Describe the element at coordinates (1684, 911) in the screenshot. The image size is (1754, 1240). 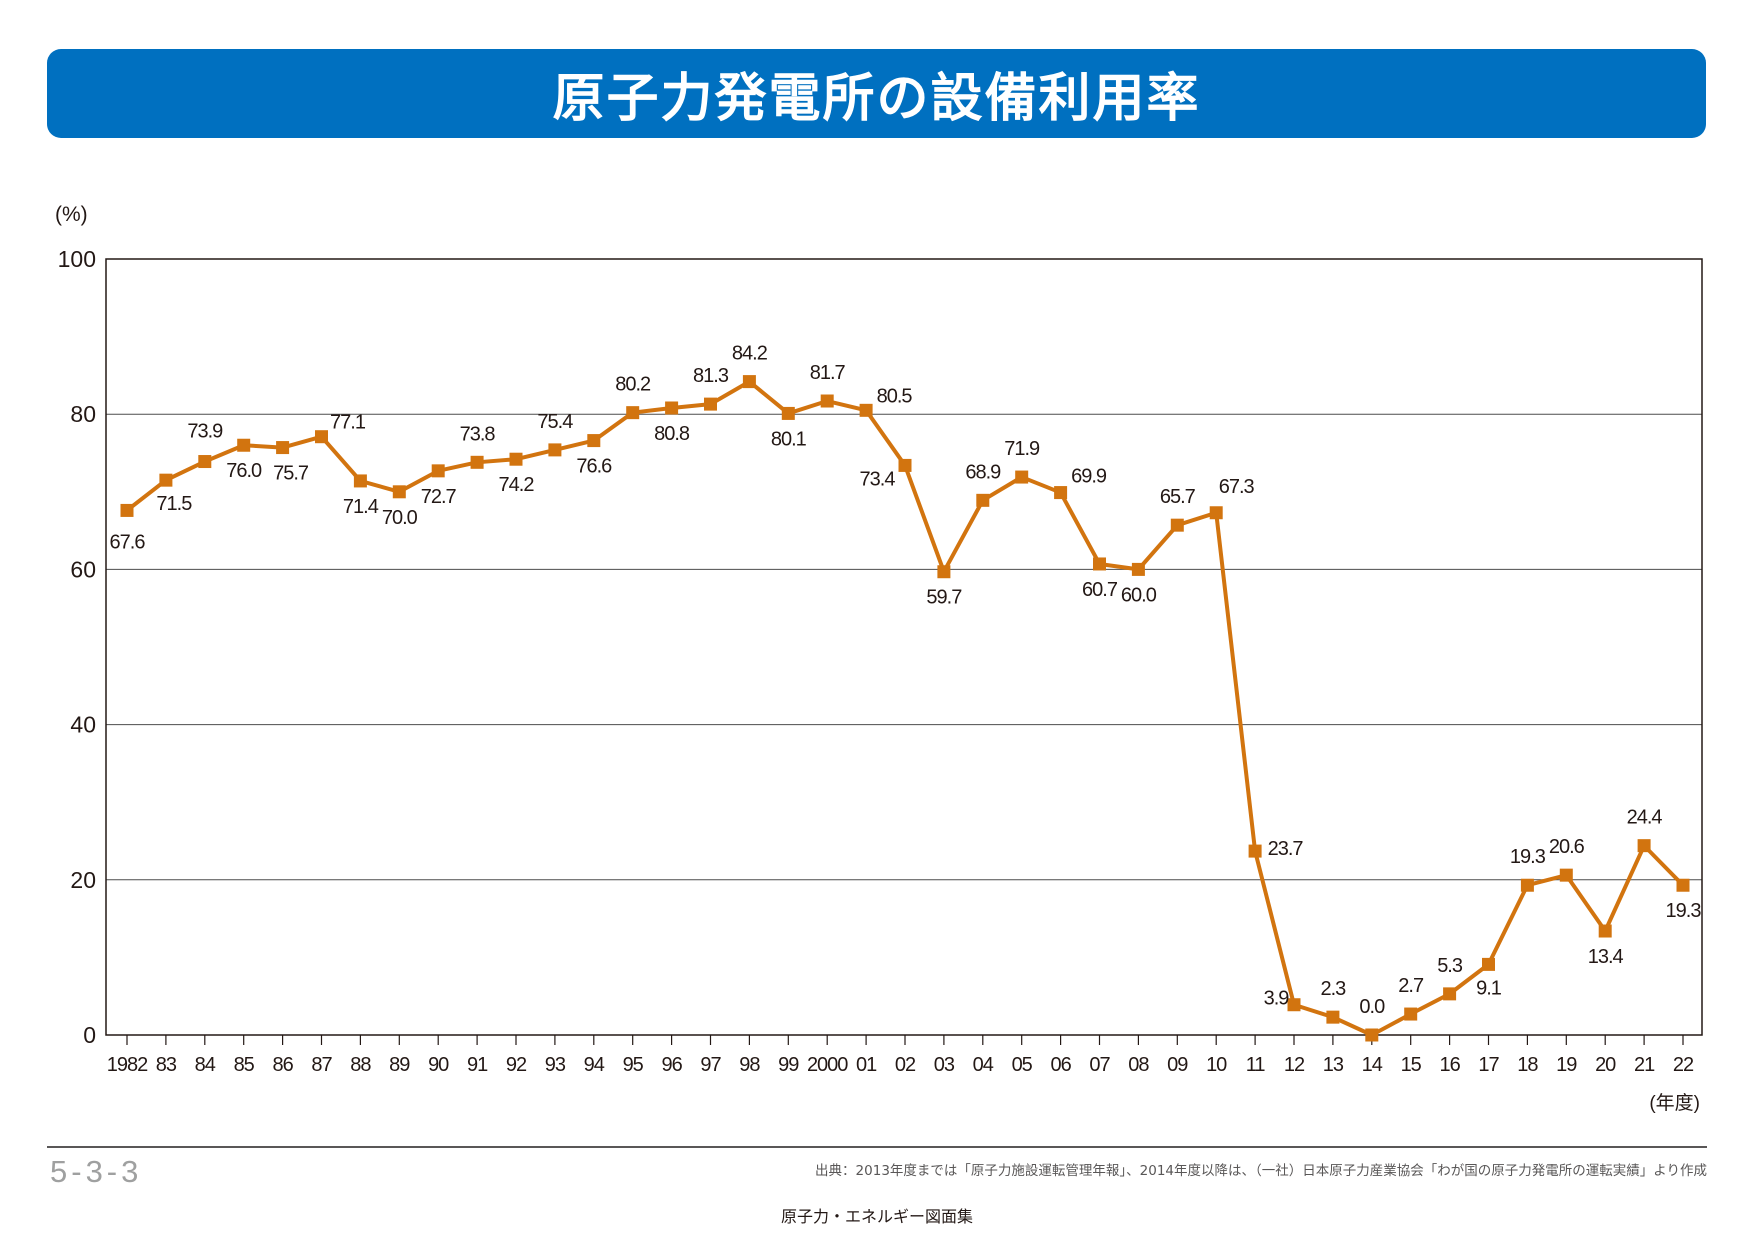
I see `data-label: 19.3` at that location.